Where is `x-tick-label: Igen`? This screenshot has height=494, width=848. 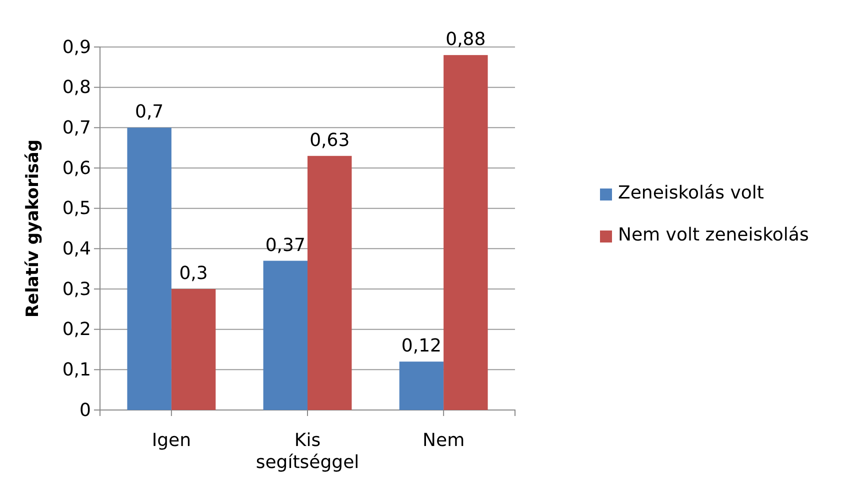
x-tick-label: Igen is located at coordinates (172, 440).